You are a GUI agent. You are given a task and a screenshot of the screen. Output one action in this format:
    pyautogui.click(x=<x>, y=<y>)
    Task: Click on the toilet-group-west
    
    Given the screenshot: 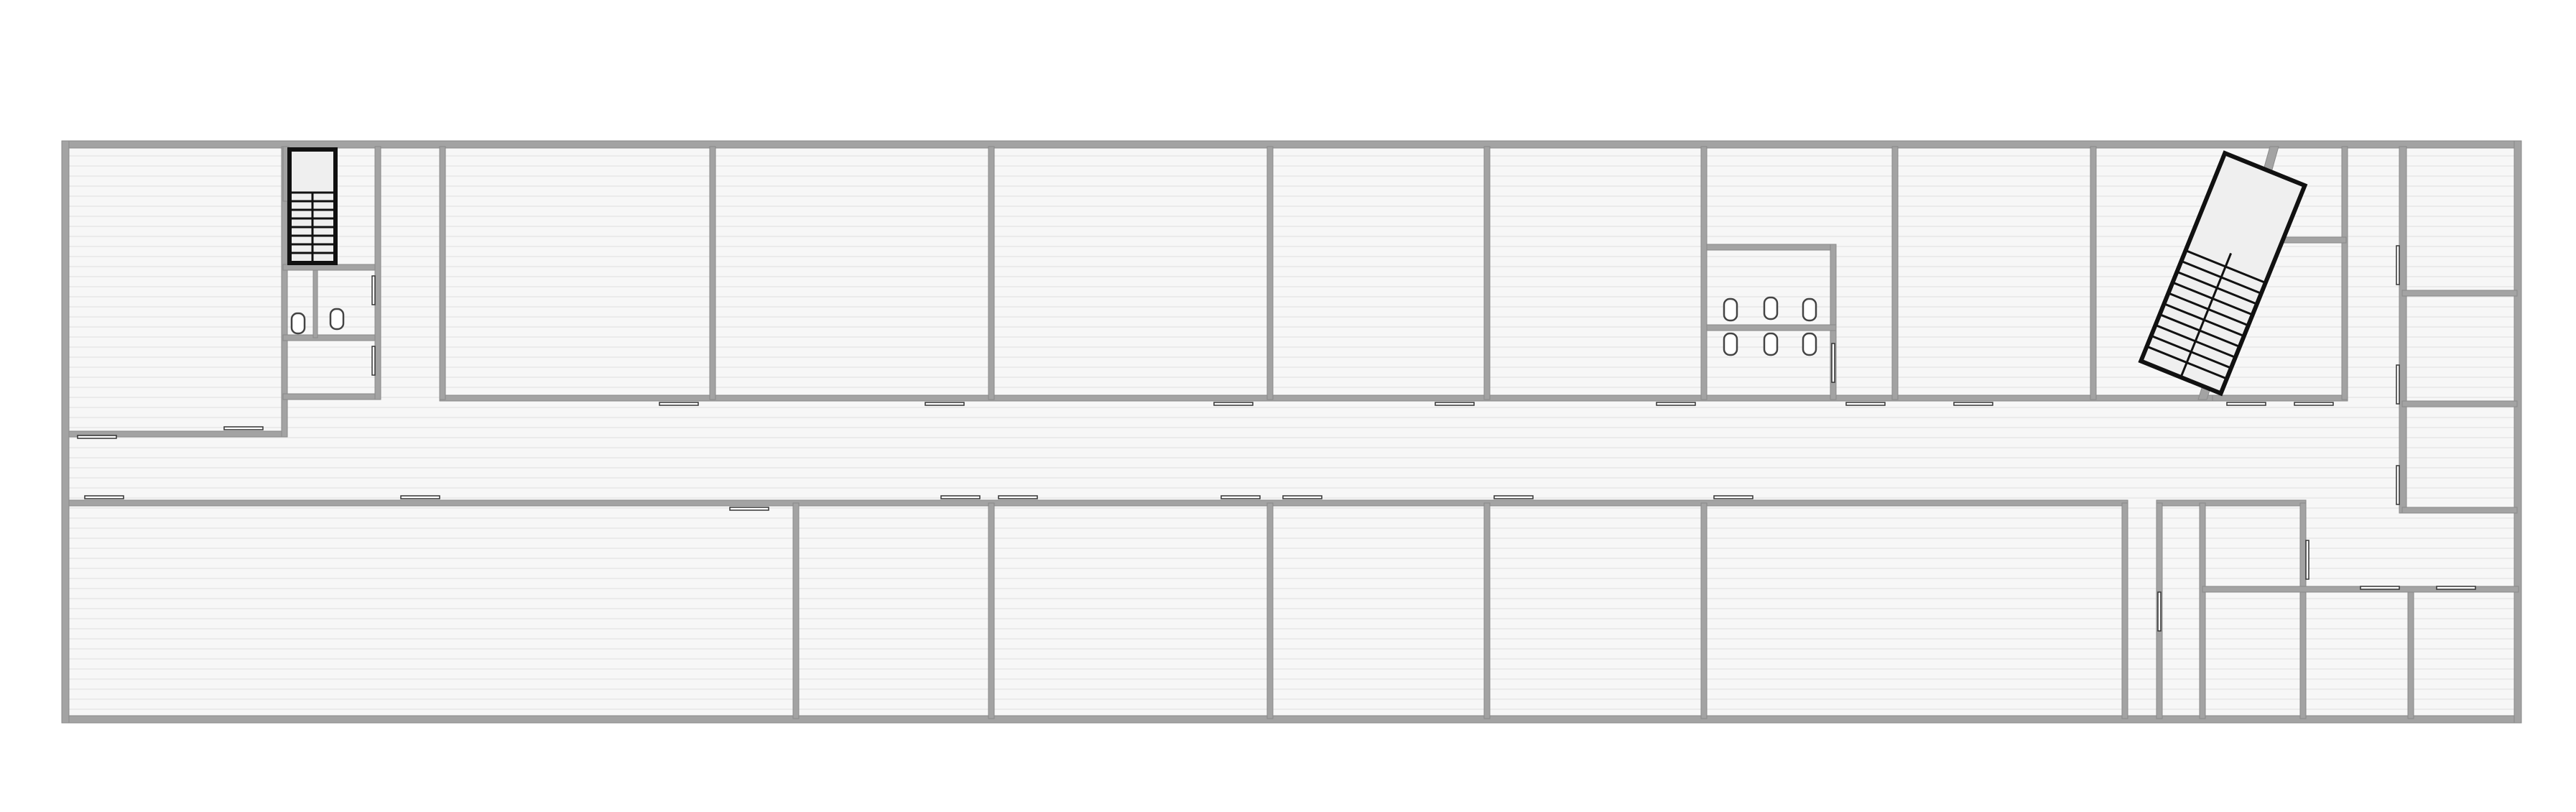 What is the action you would take?
    pyautogui.click(x=317, y=321)
    